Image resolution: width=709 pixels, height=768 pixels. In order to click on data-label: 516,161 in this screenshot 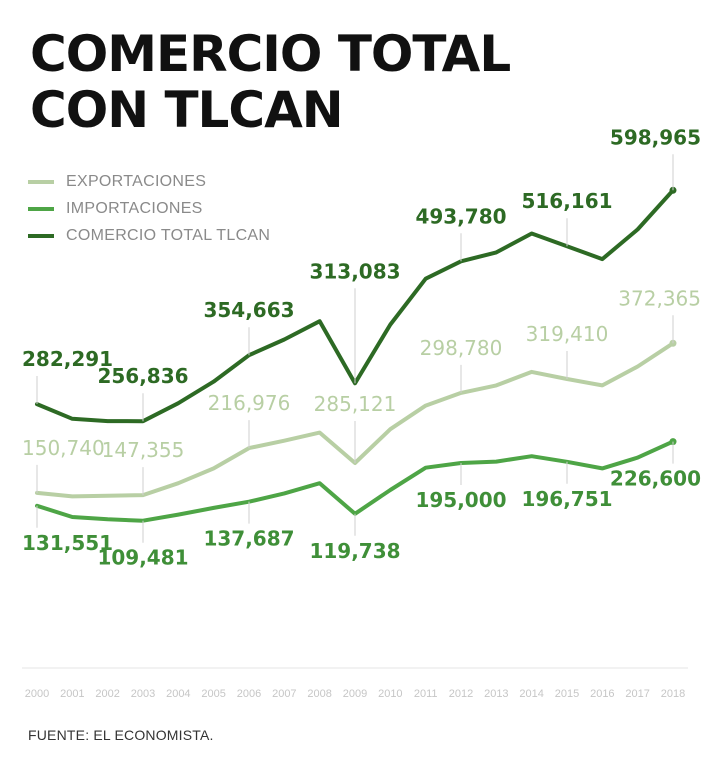, I will do `click(566, 201)`.